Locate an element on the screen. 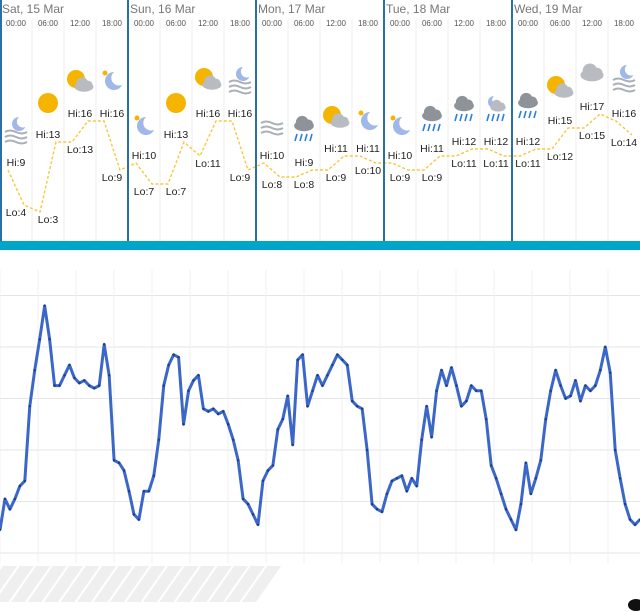 This screenshot has height=612, width=640. hi-label: Hi:11 is located at coordinates (368, 149).